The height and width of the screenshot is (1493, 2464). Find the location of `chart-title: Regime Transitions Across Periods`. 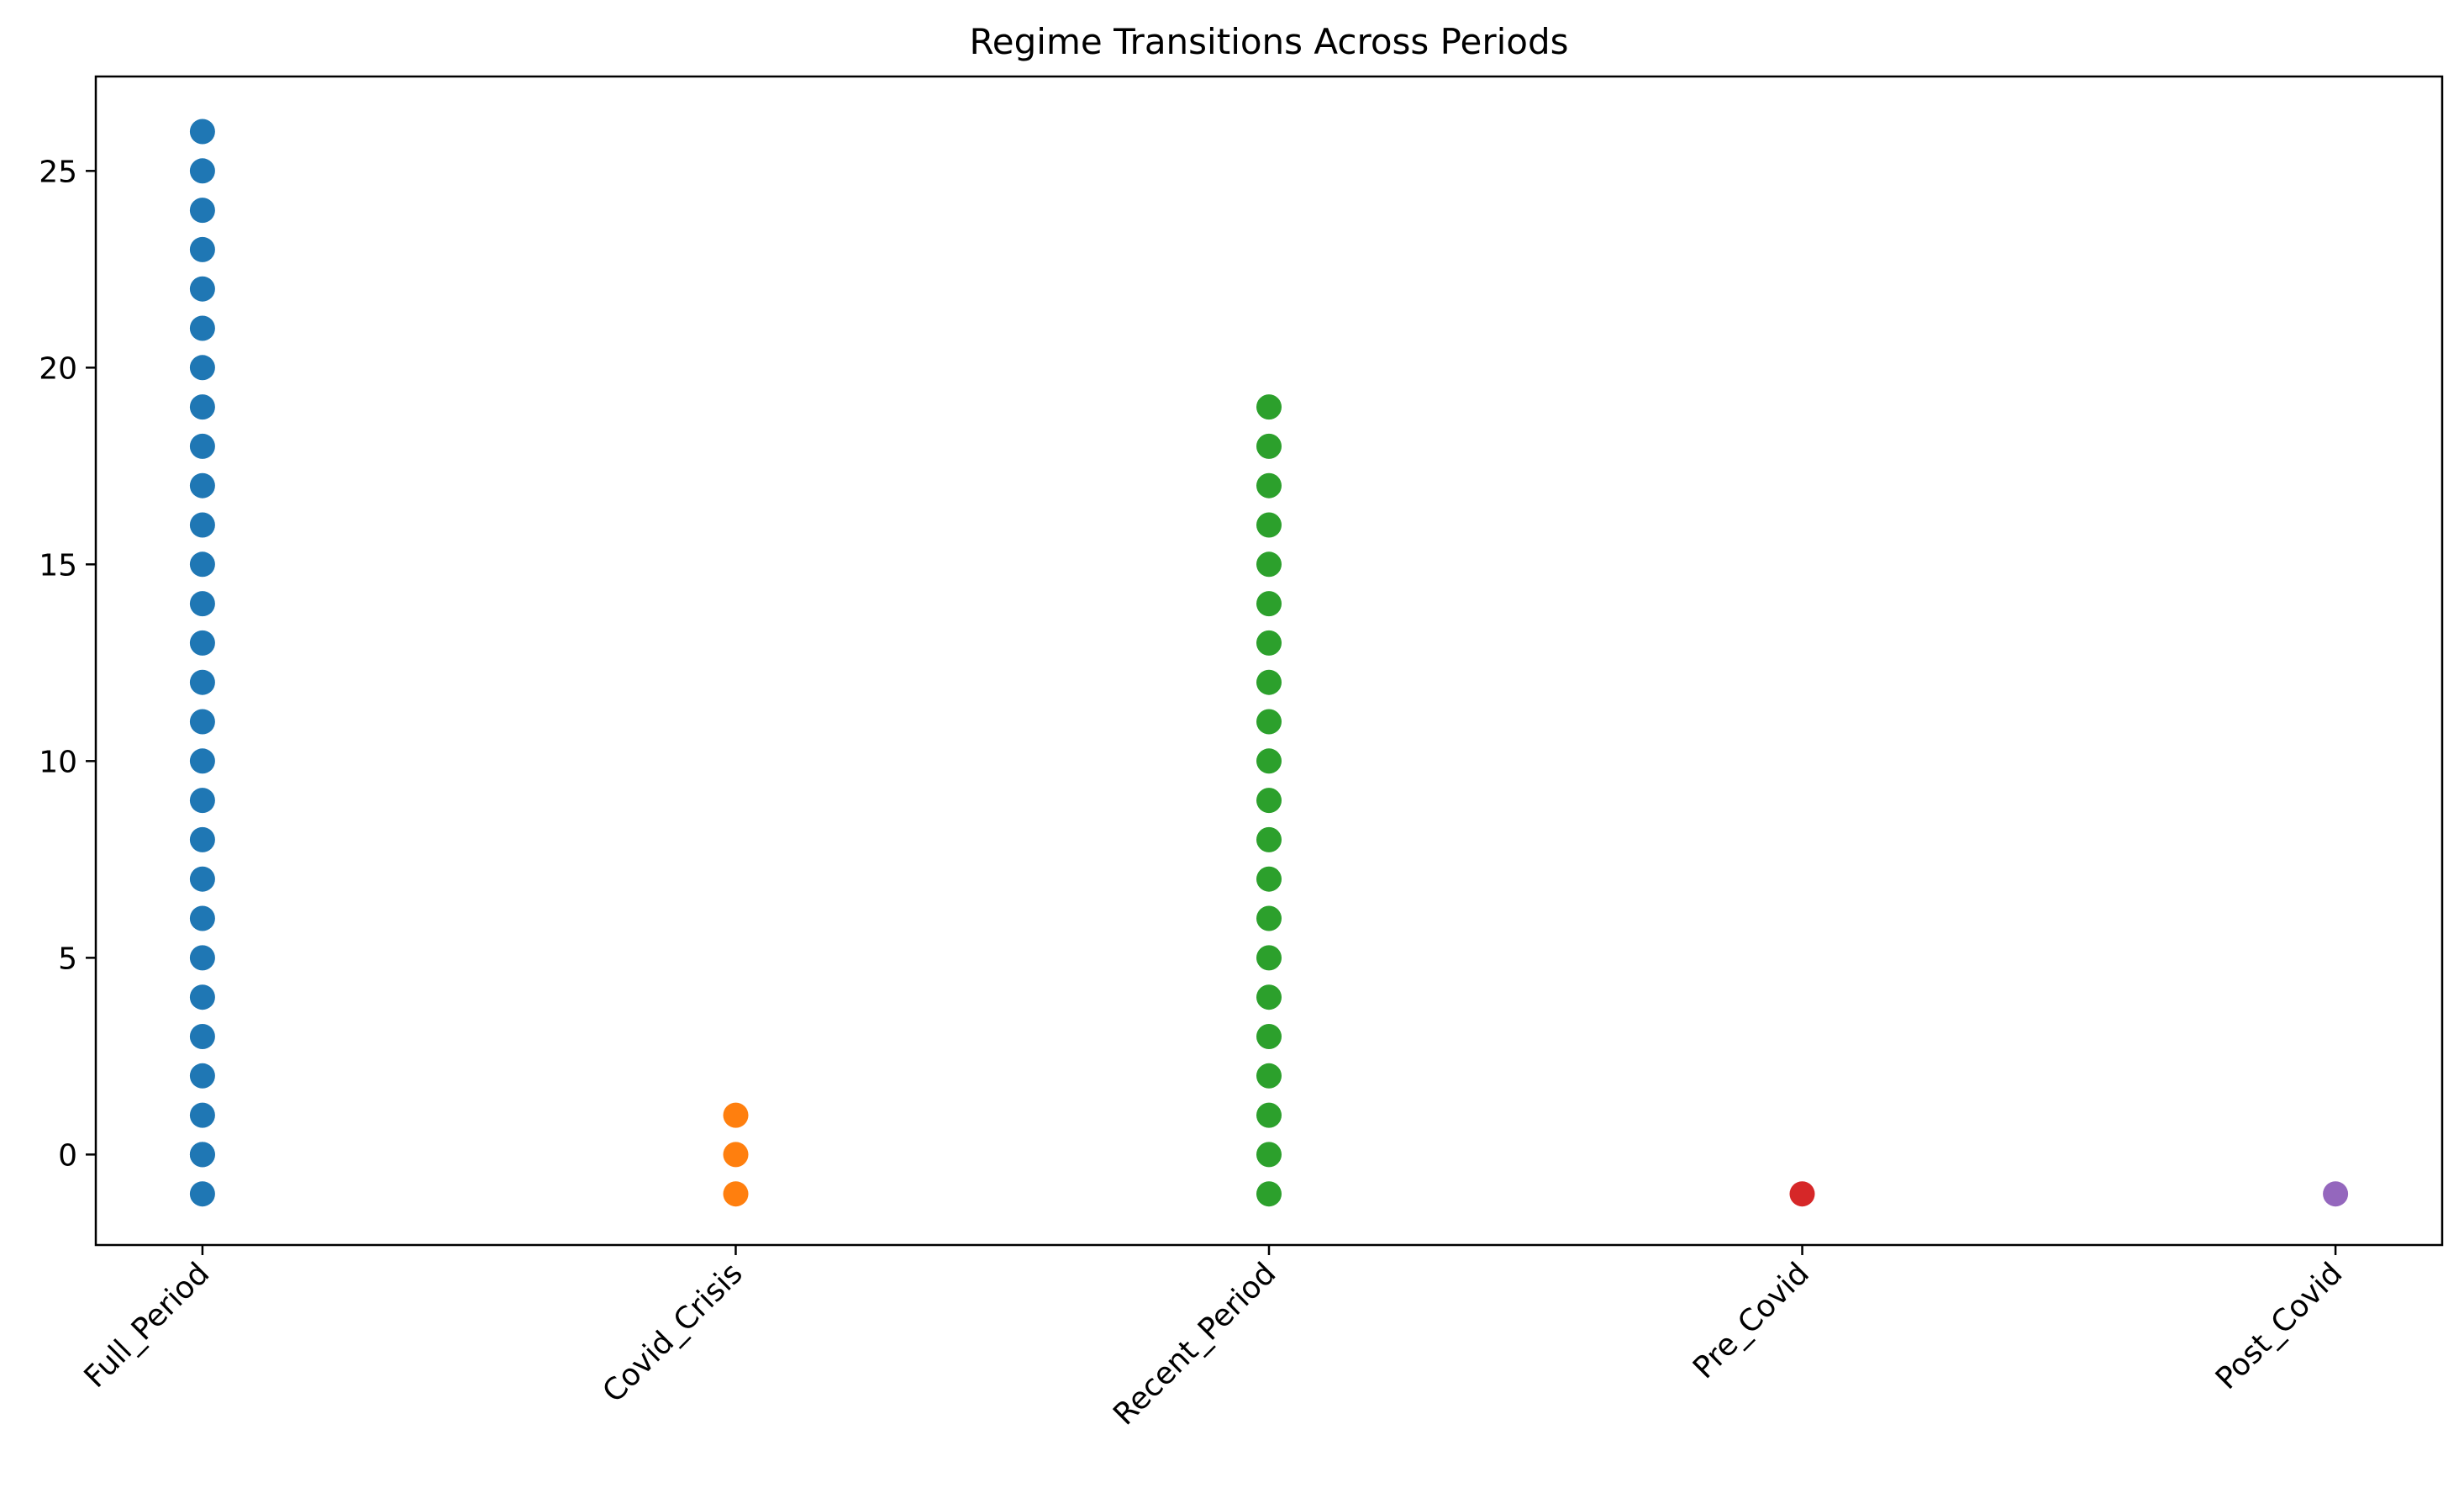

chart-title: Regime Transitions Across Periods is located at coordinates (1269, 41).